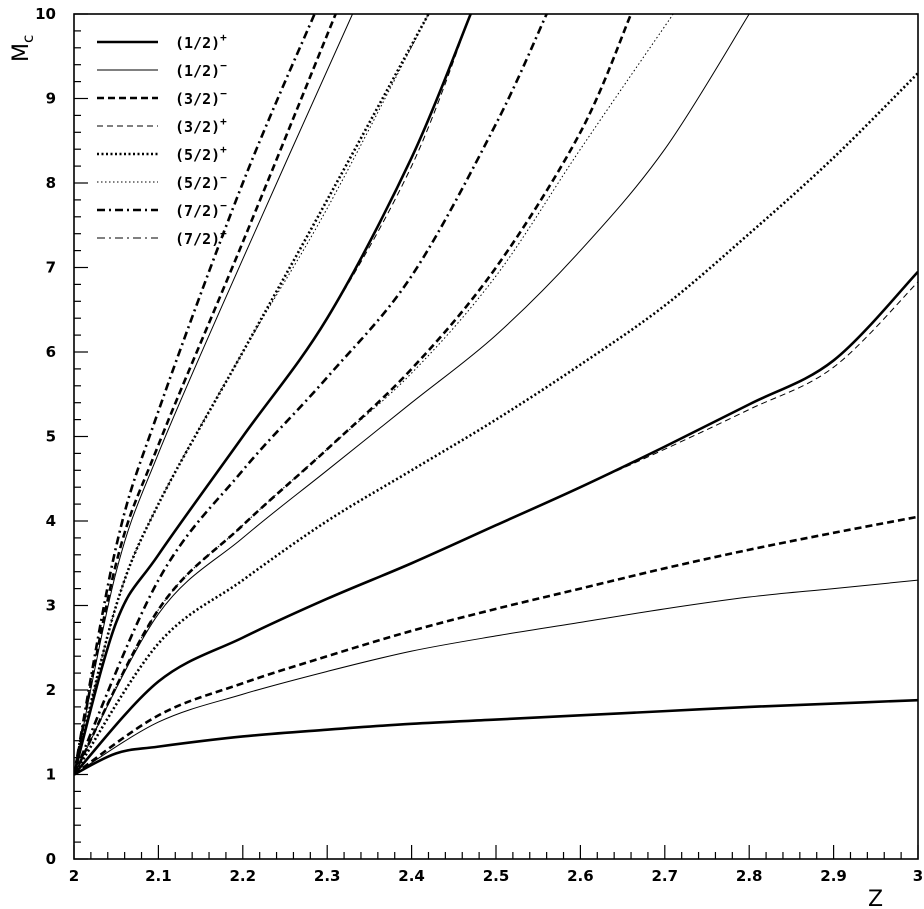  What do you see at coordinates (201, 237) in the screenshot?
I see `legend-label: (7/2)+` at bounding box center [201, 237].